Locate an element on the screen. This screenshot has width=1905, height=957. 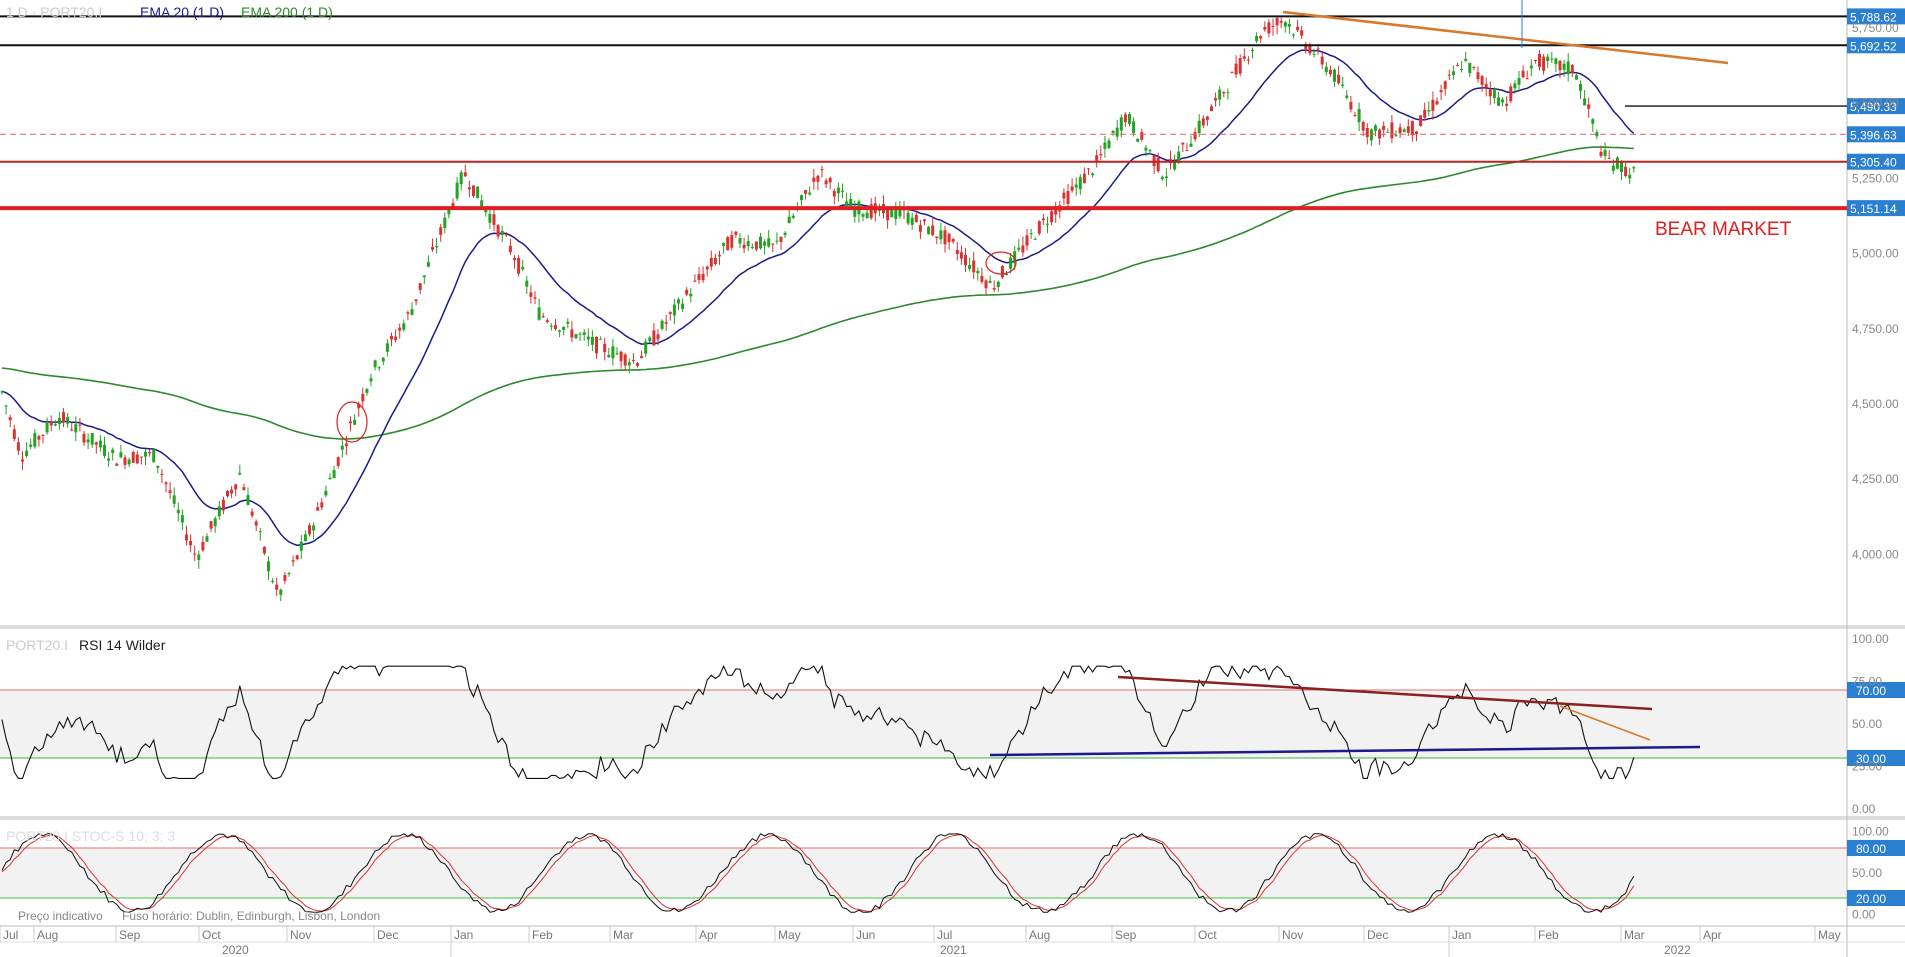
month-label: Sep is located at coordinates (130, 935).